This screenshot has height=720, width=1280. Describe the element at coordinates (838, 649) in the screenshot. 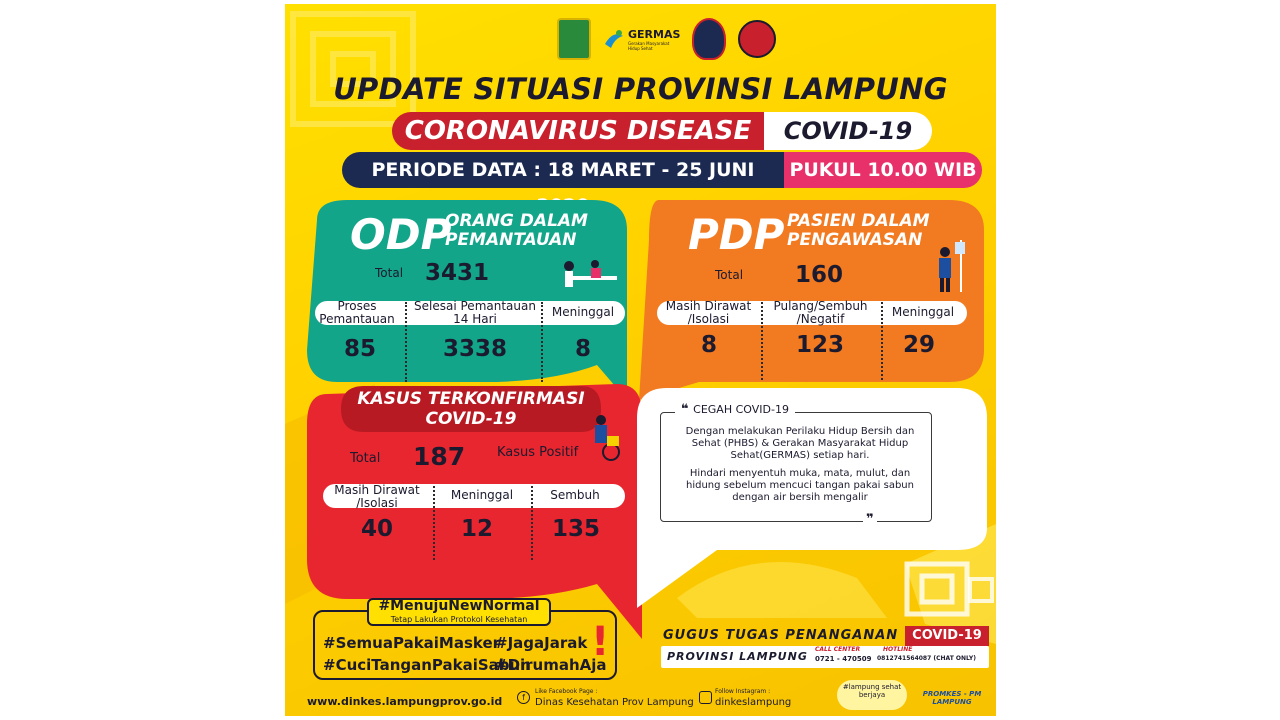

I see `callcenter-label: CALL CENTER` at that location.